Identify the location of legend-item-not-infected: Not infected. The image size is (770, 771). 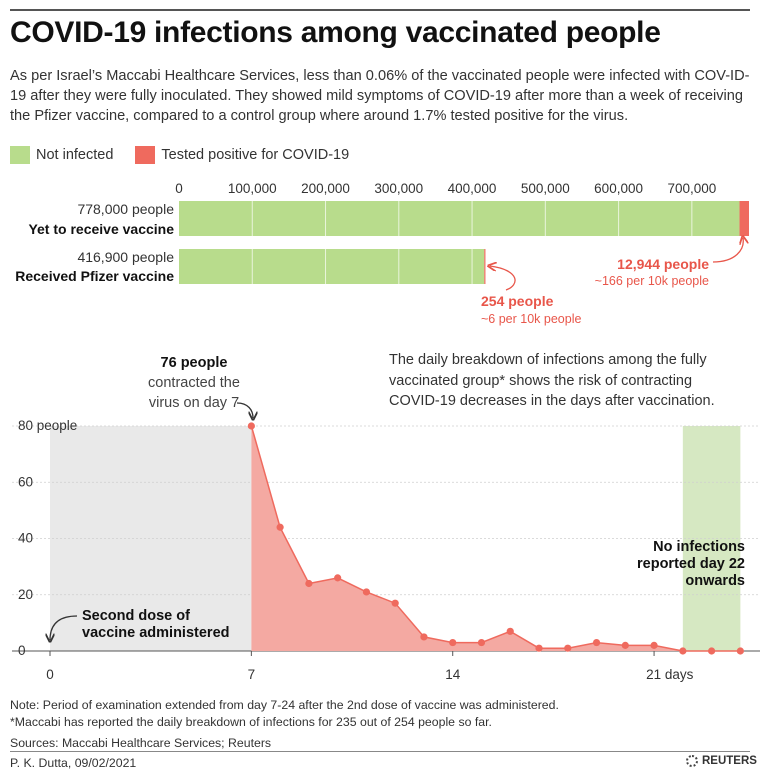
(61, 155).